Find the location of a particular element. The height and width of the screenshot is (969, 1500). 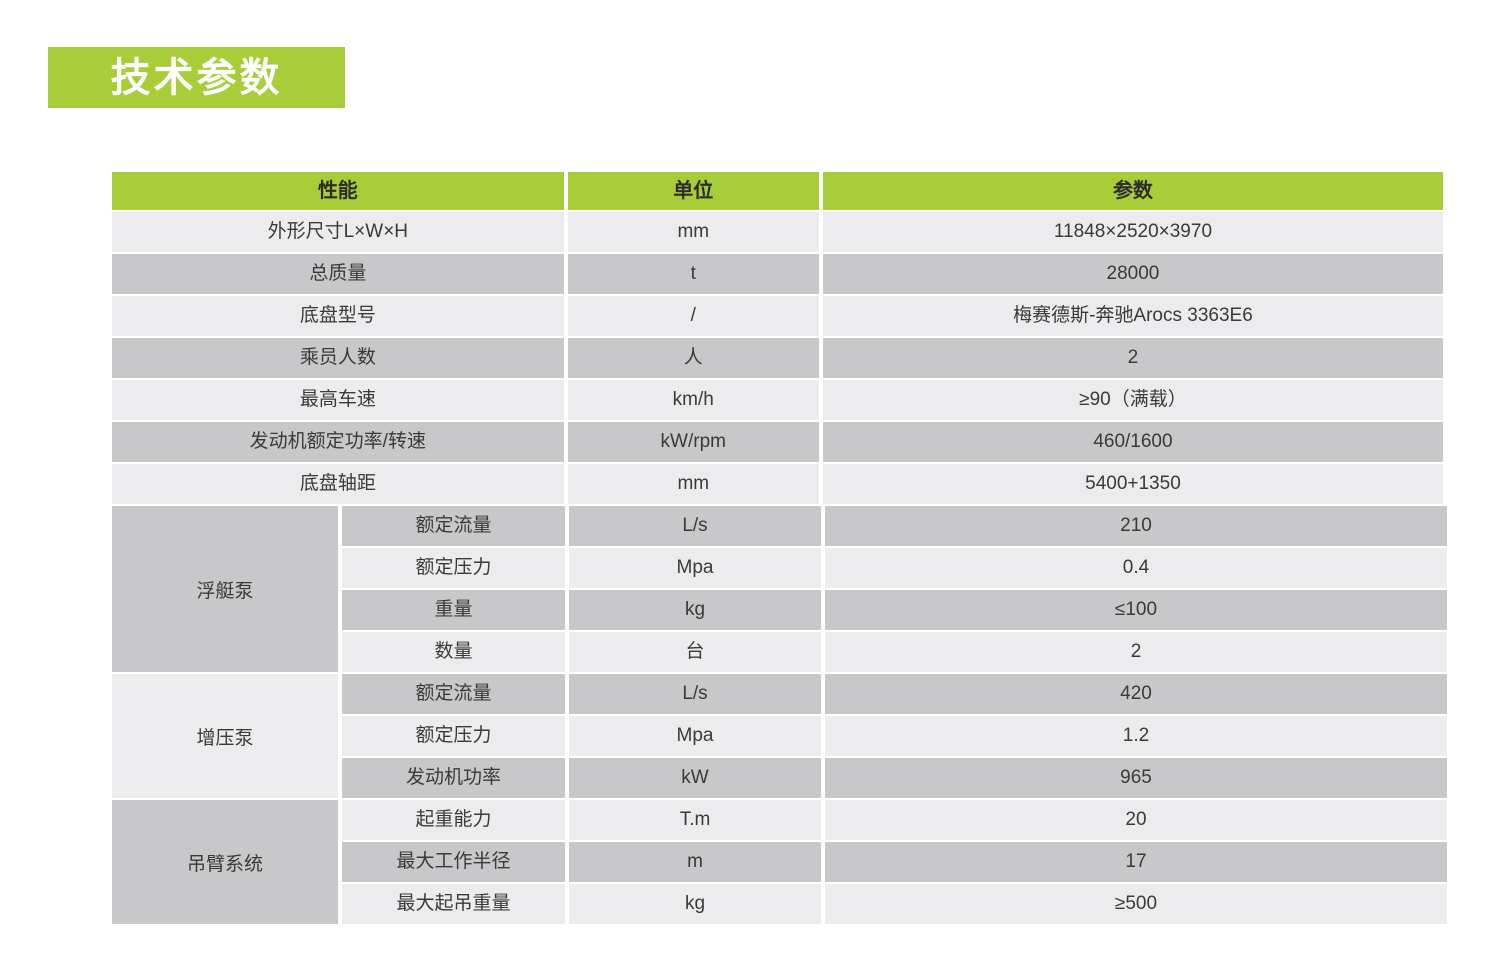

cell-parameter: 460/1600 is located at coordinates (1132, 442).